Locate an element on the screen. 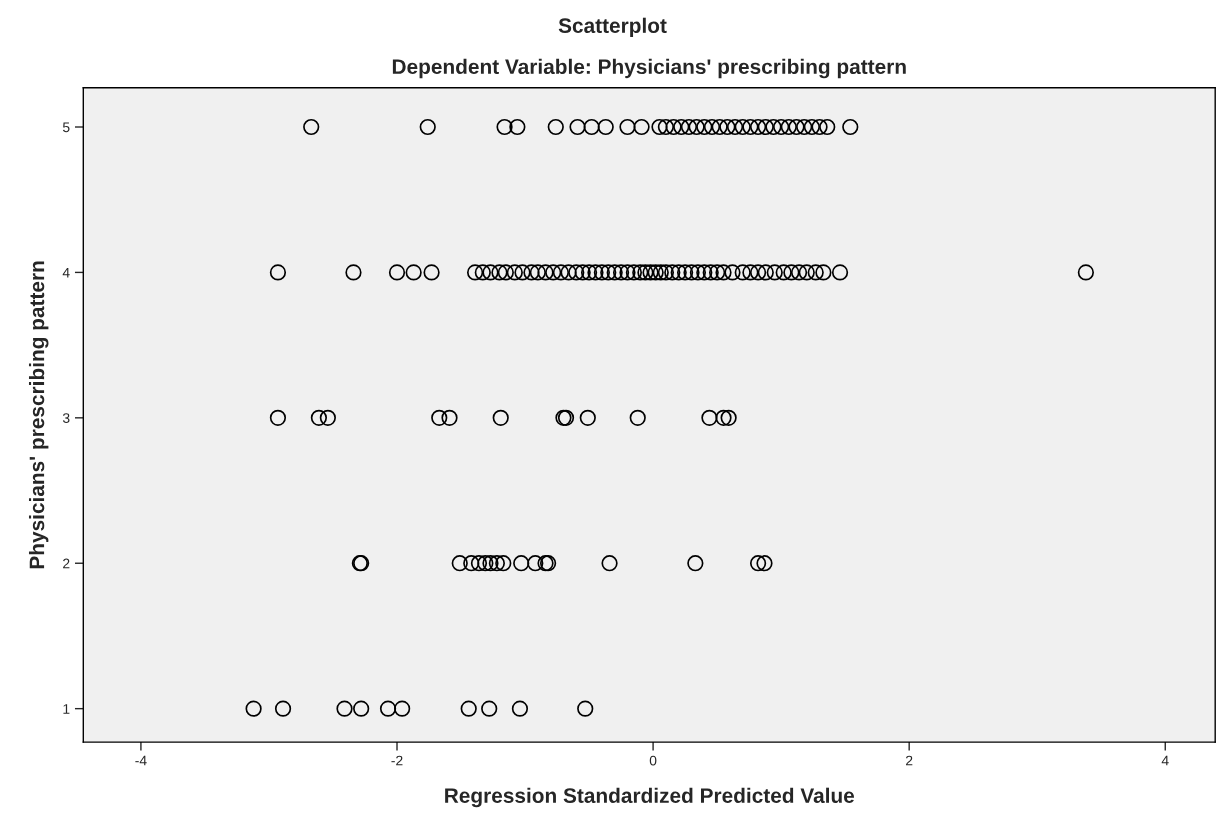 The image size is (1225, 820). x-tick-label: 0 is located at coordinates (653, 760).